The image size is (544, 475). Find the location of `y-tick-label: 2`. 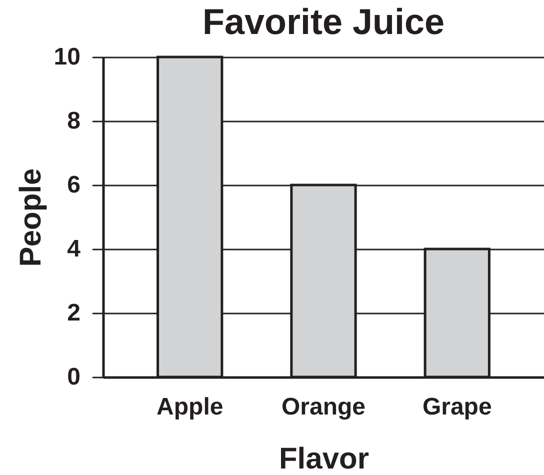

y-tick-label: 2 is located at coordinates (73, 313).